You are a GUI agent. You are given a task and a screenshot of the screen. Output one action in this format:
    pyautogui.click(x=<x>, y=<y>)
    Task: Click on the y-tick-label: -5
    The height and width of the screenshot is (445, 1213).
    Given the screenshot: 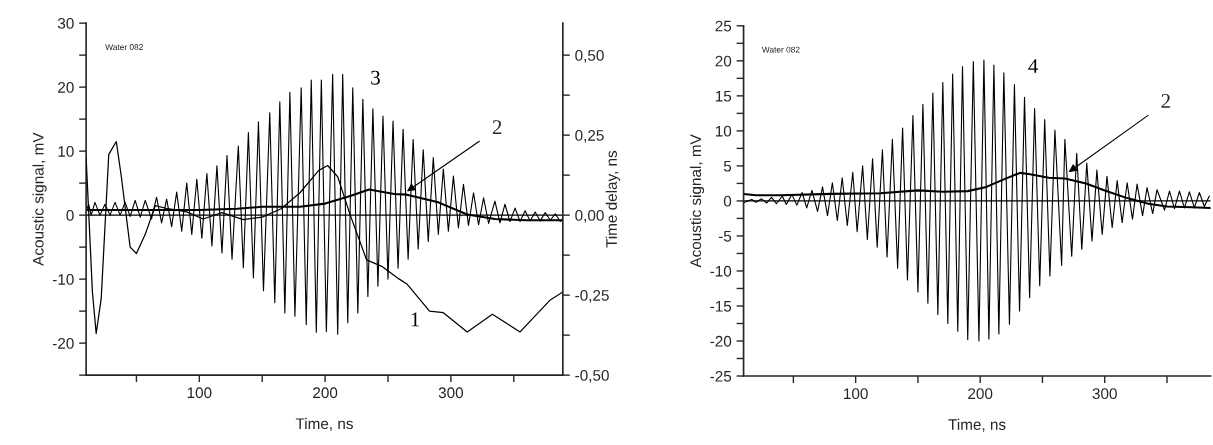 What is the action you would take?
    pyautogui.click(x=725, y=236)
    